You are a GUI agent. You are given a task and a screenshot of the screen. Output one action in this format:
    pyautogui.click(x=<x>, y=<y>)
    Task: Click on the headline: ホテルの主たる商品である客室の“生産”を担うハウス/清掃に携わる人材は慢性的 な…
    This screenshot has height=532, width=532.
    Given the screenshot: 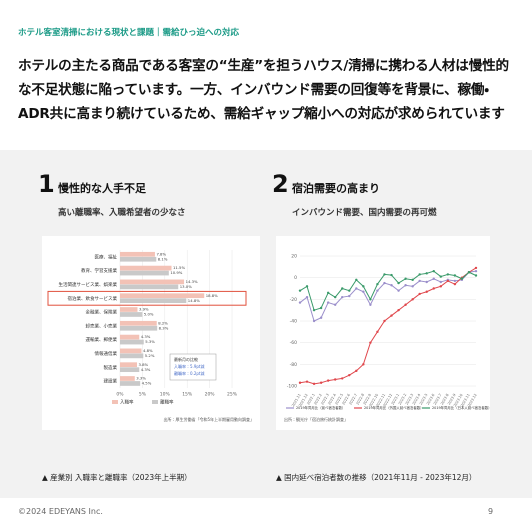 What is the action you would take?
    pyautogui.click(x=263, y=90)
    